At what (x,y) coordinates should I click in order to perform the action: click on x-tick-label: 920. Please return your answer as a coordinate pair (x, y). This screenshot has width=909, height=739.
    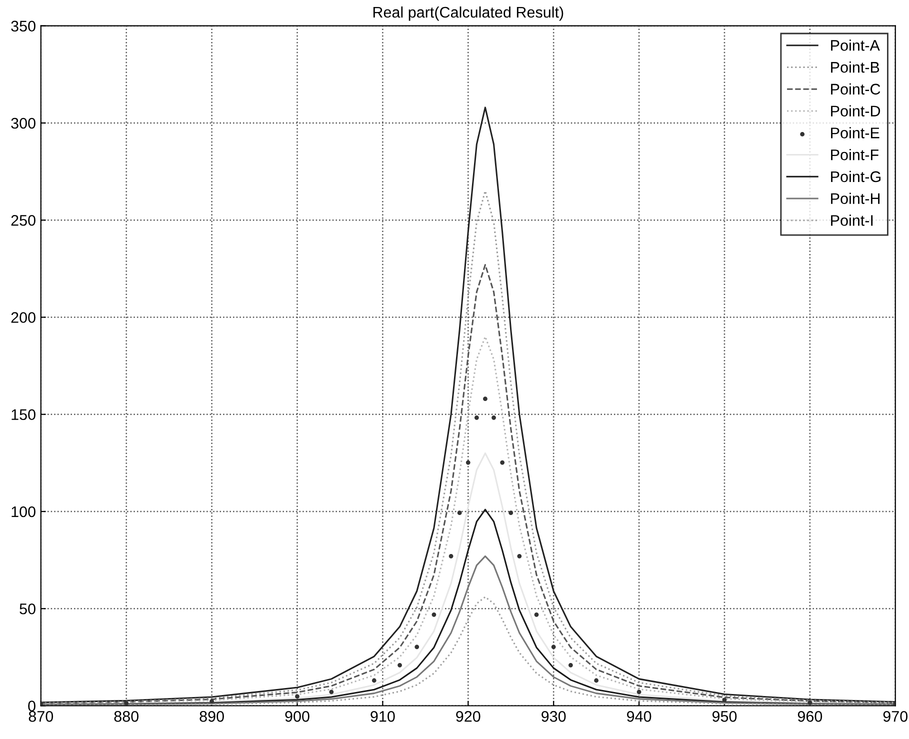
    Looking at the image, I should click on (468, 716).